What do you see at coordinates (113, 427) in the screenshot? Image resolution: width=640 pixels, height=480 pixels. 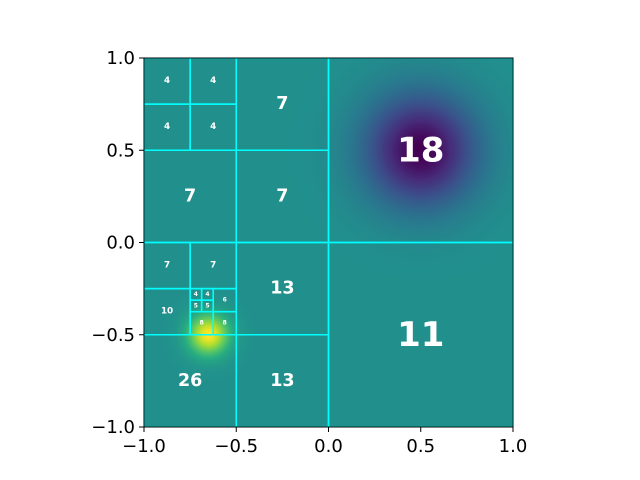 I see `y-tick-label: −1.0` at bounding box center [113, 427].